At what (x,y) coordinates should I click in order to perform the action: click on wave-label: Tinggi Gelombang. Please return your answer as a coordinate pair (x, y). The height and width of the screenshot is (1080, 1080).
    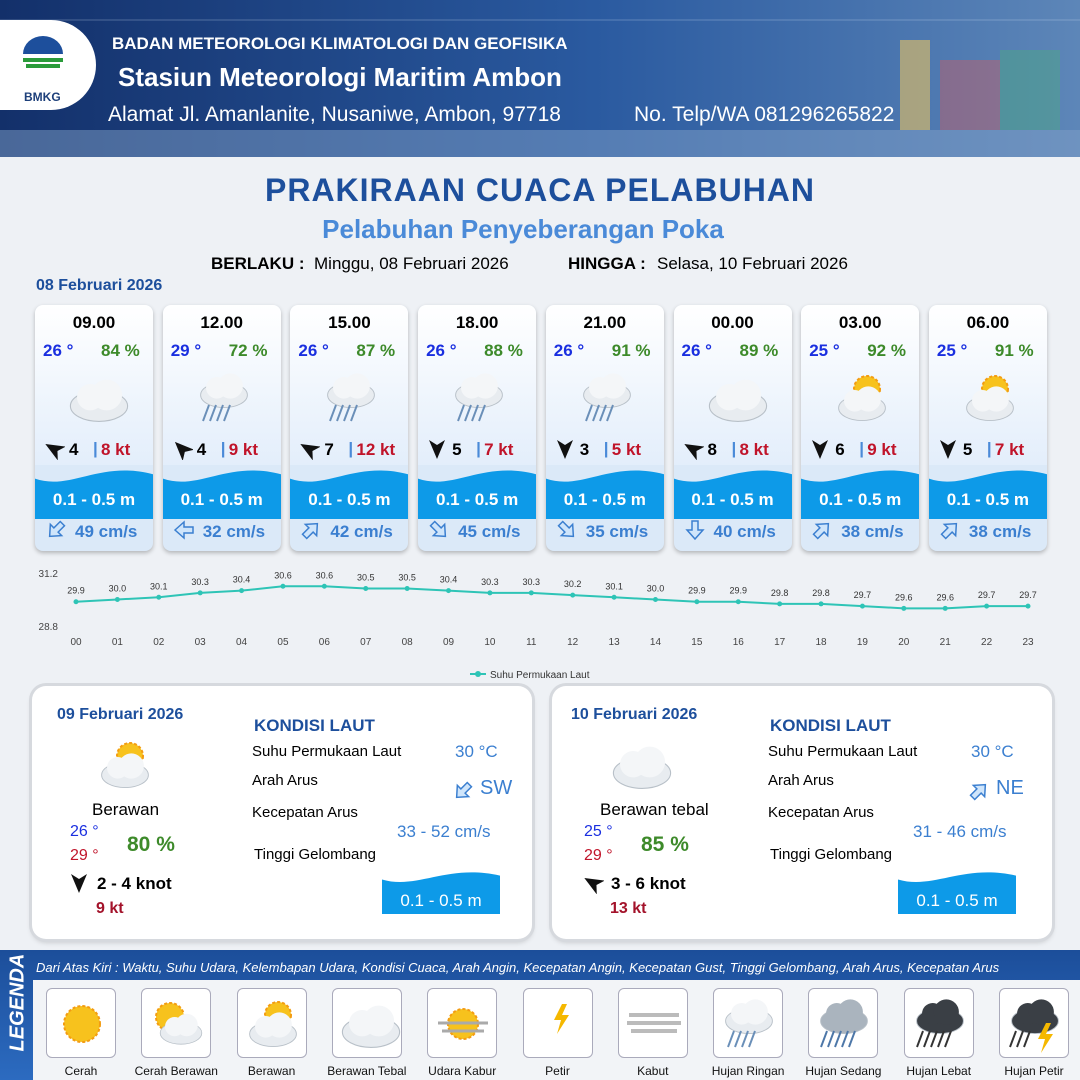
    Looking at the image, I should click on (831, 854).